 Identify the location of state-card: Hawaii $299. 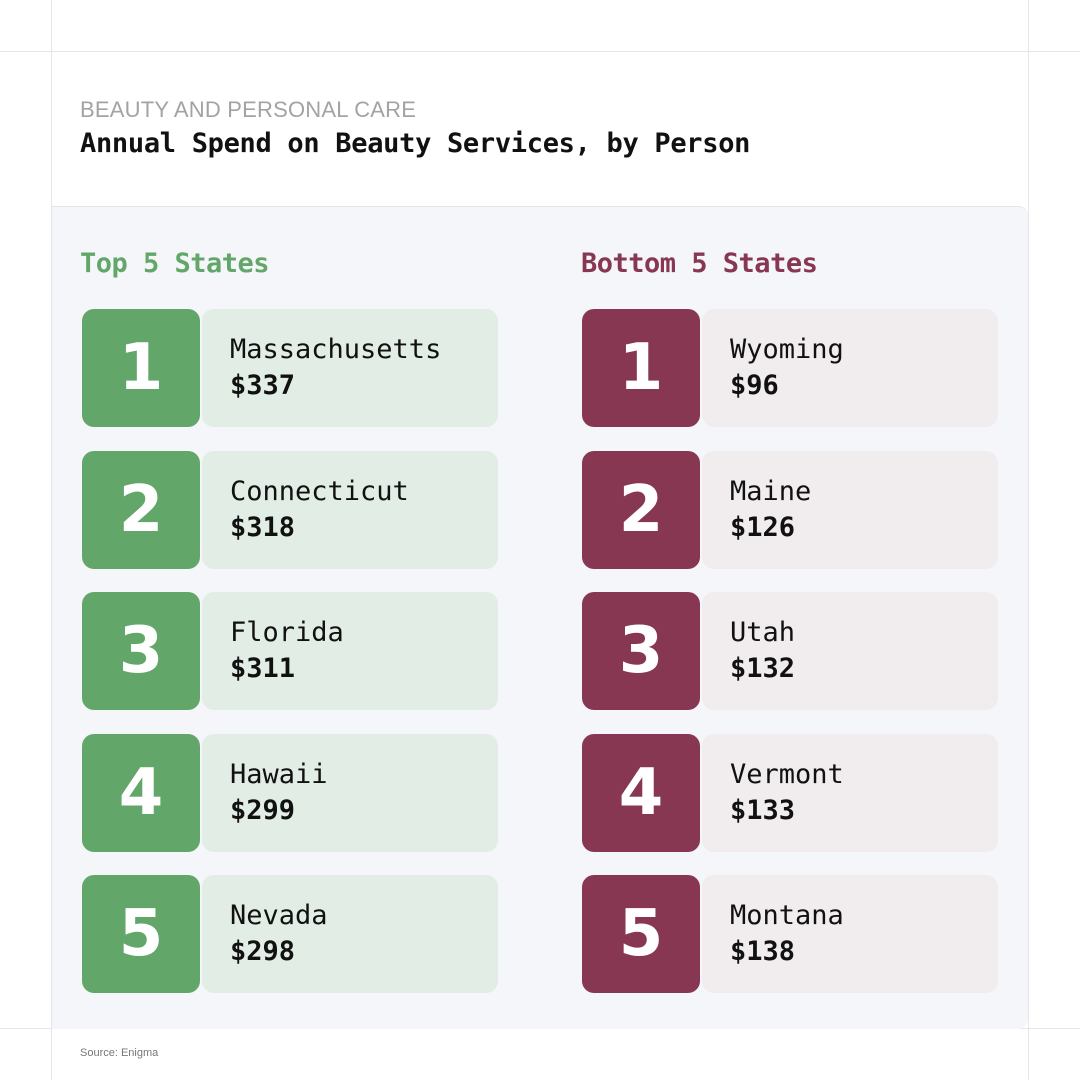
(350, 792).